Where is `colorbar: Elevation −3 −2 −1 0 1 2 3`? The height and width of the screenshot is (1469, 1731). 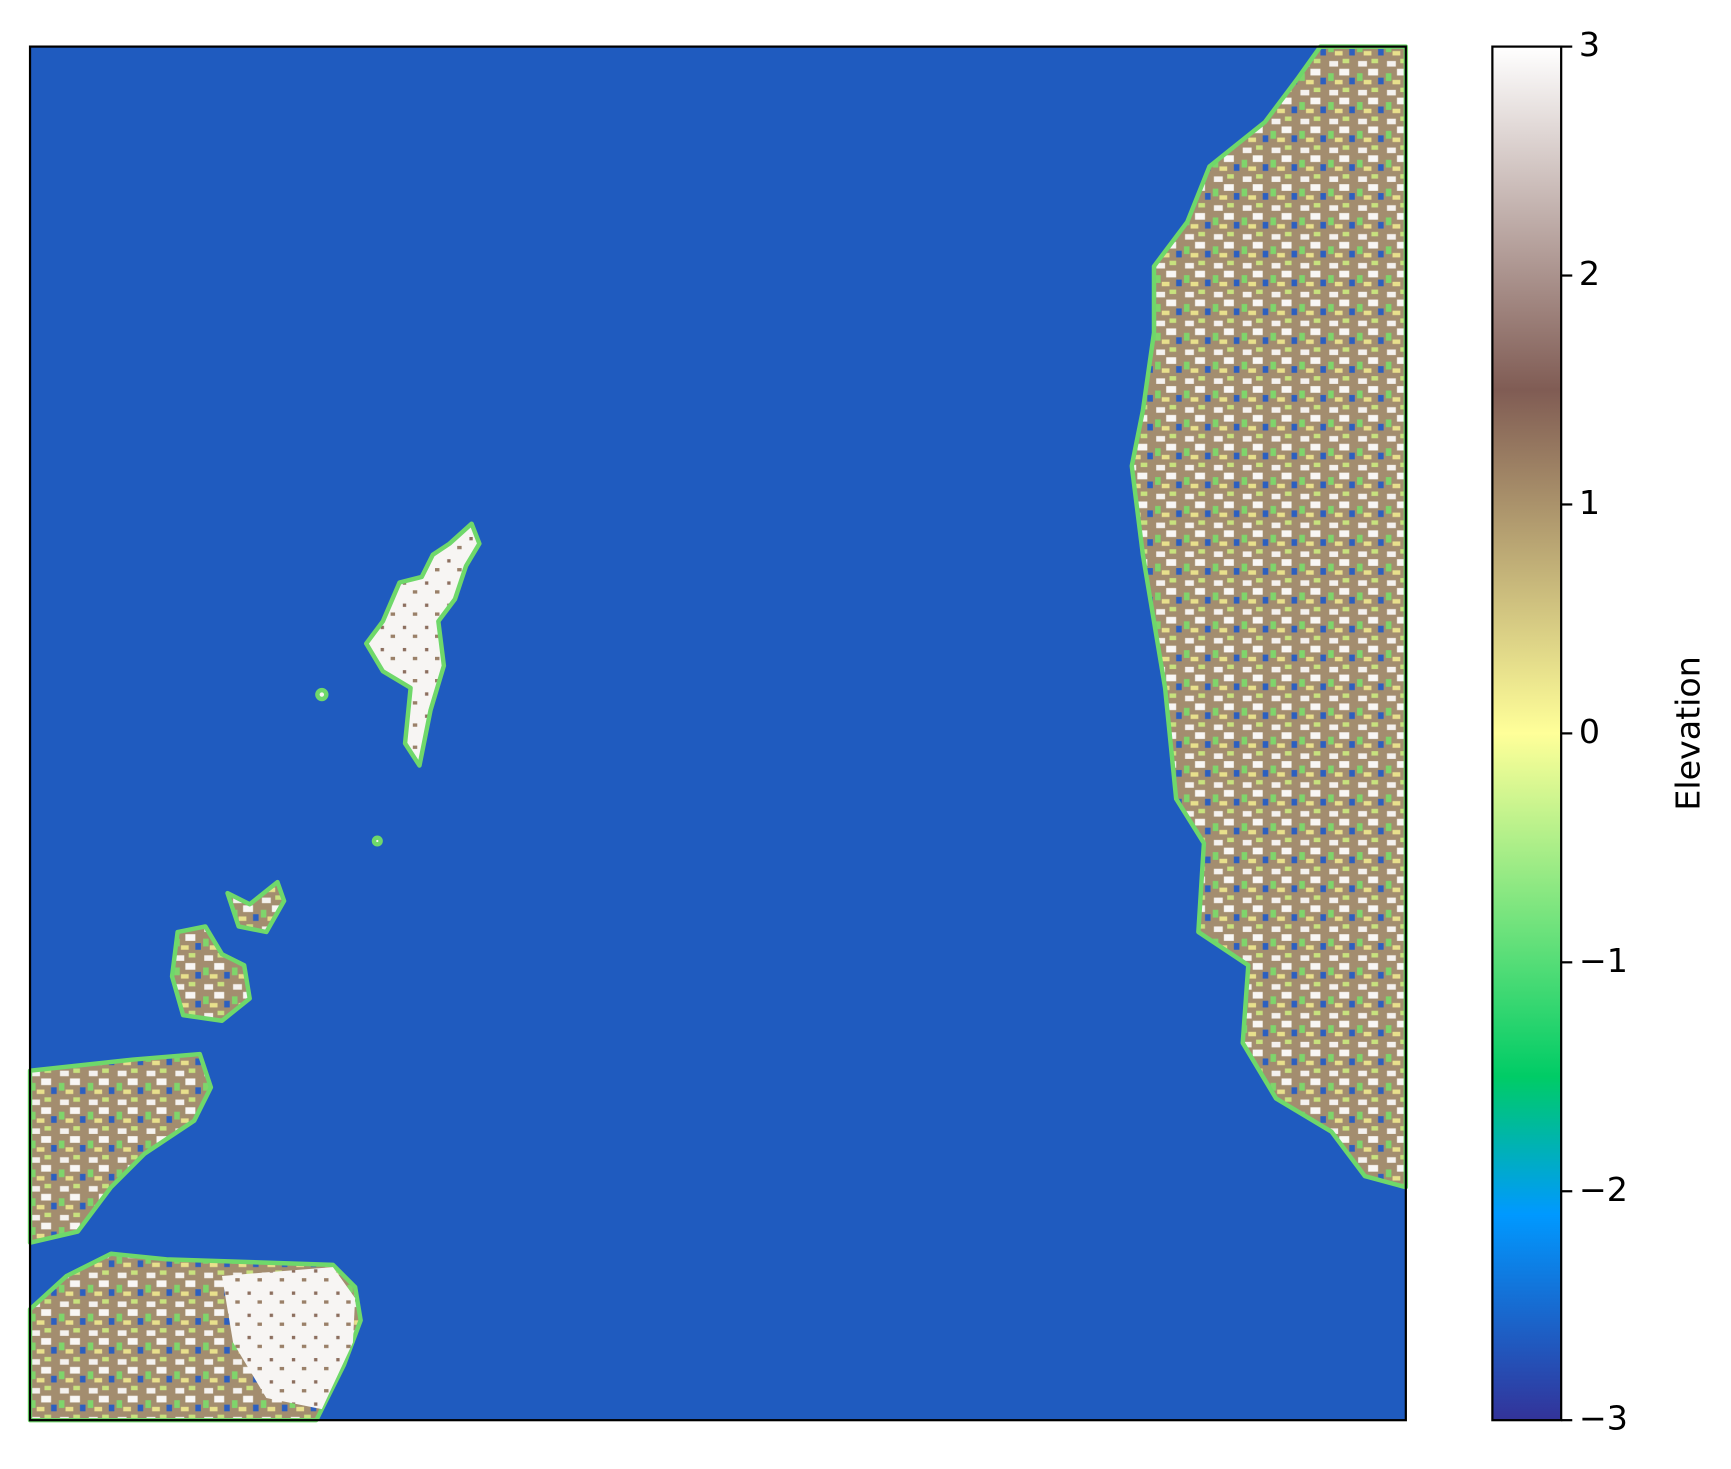
colorbar: Elevation −3 −2 −1 0 1 2 3 is located at coordinates (1599, 731).